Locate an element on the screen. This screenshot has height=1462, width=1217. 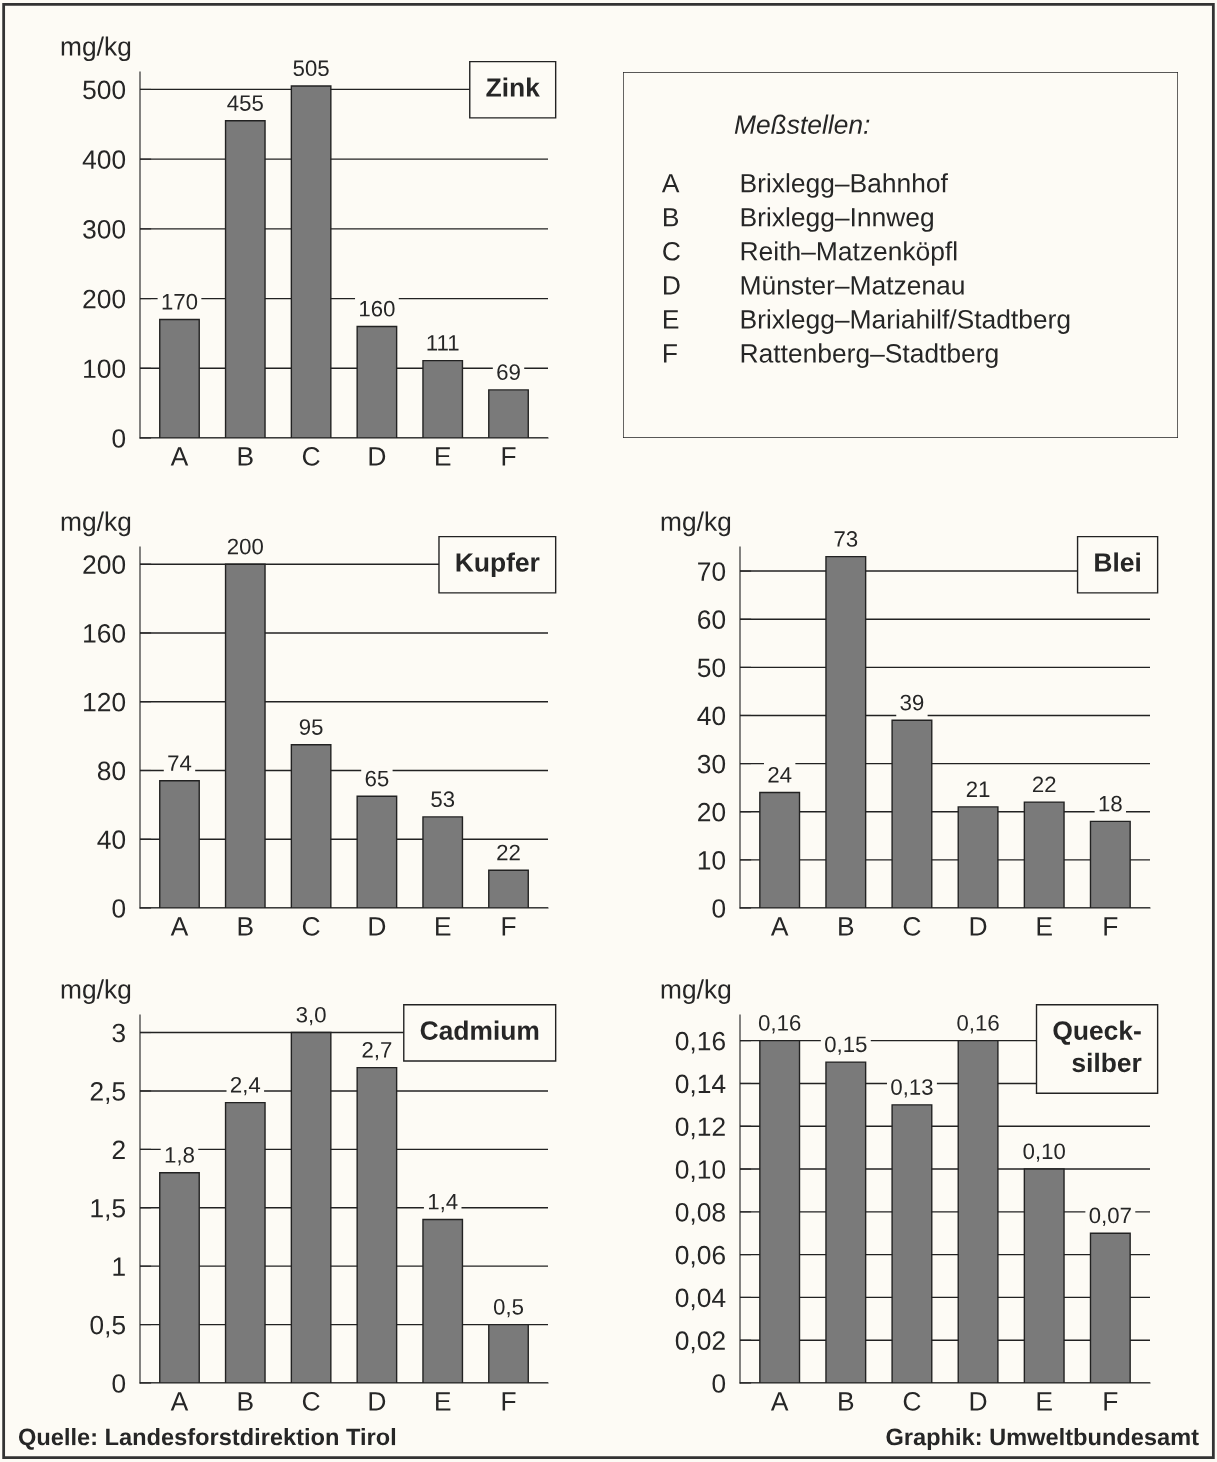
data-label: 39 is located at coordinates (912, 702).